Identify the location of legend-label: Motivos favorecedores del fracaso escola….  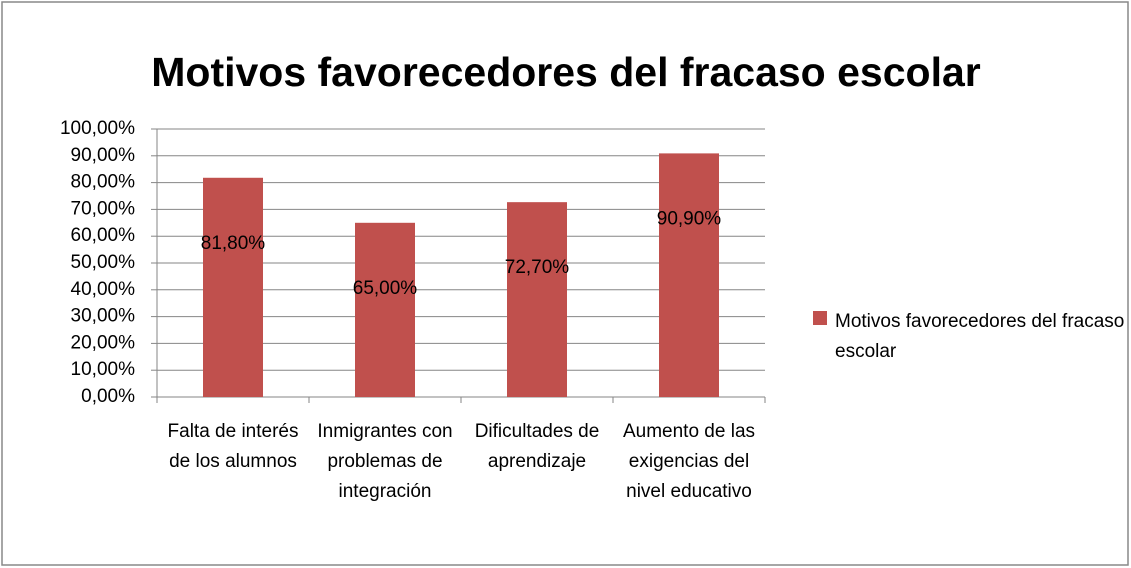
(980, 336).